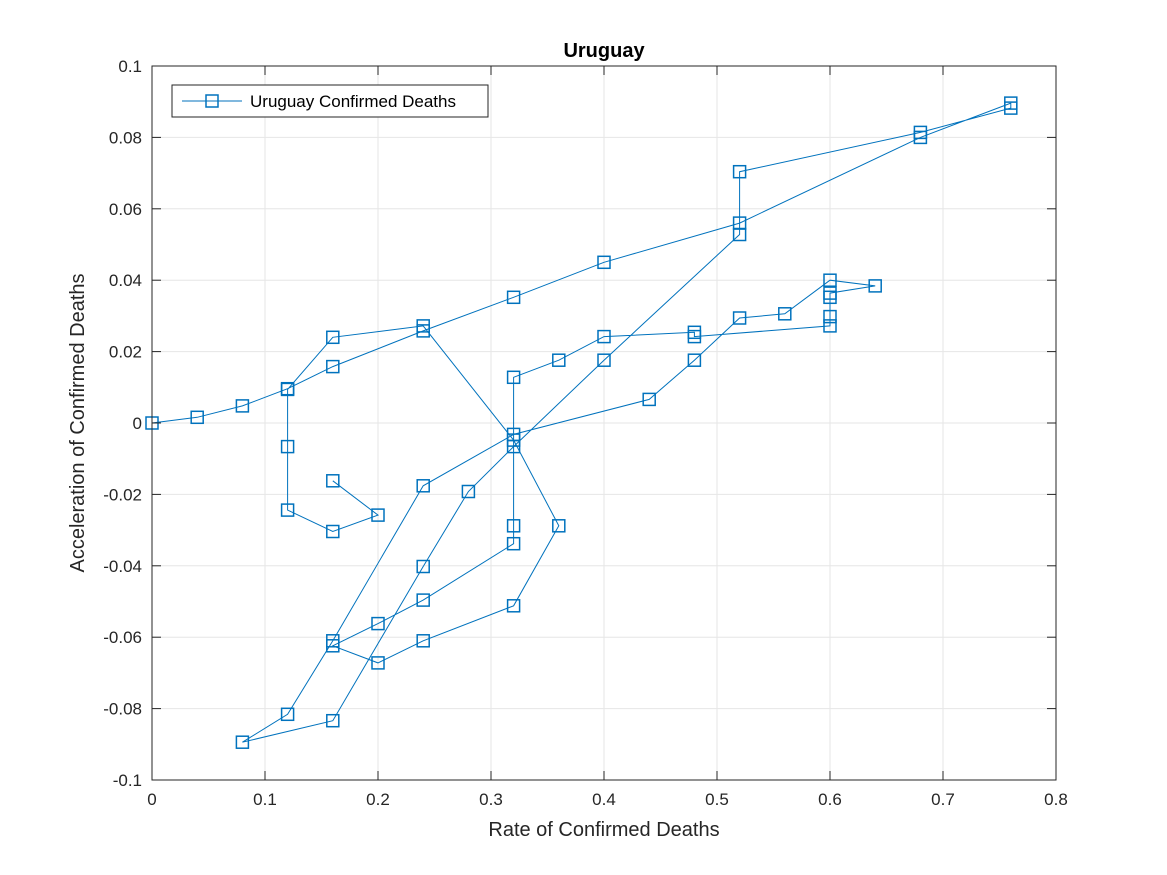  I want to click on chart-title: Uruguay, so click(604, 51).